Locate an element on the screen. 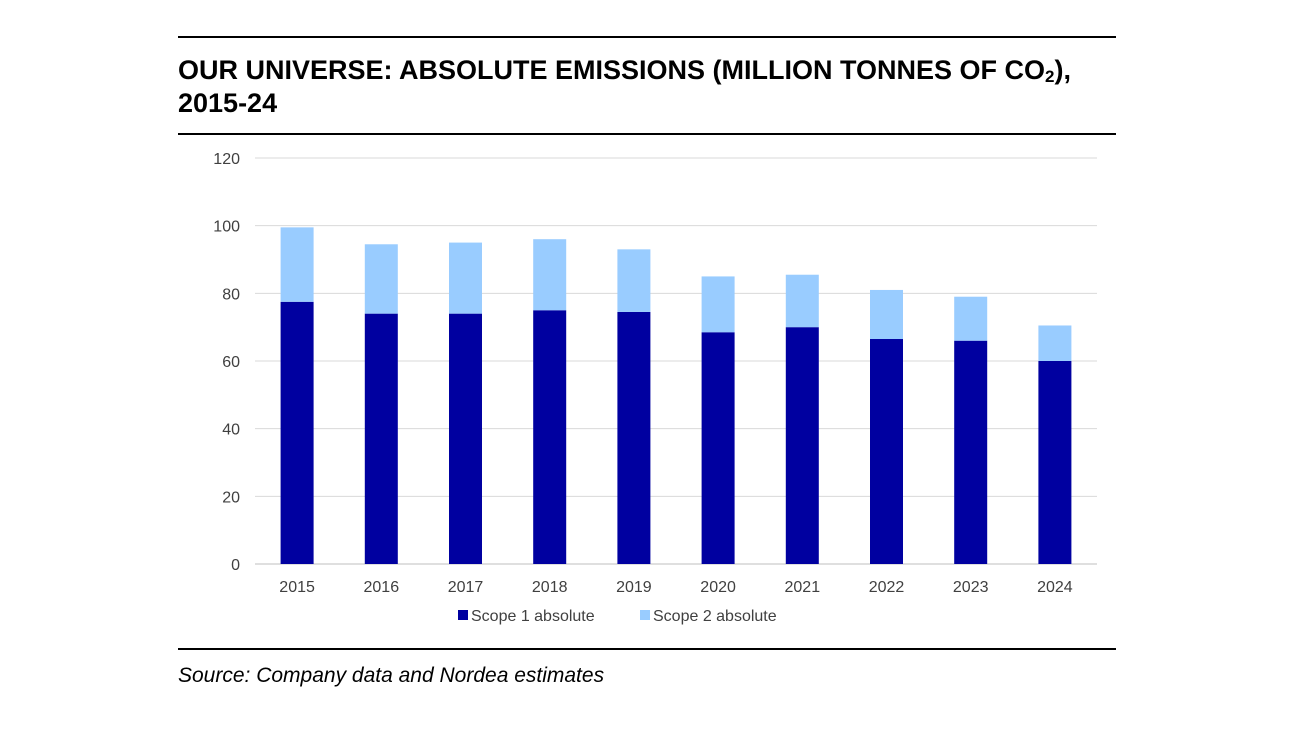  legend-label-scope-1: Scope 1 absolute is located at coordinates (533, 616).